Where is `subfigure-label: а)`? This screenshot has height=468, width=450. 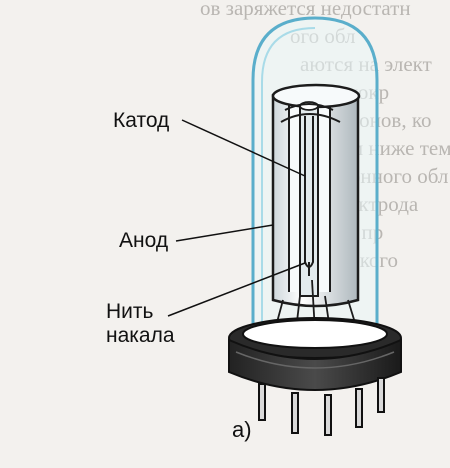
subfigure-label: а) is located at coordinates (242, 429).